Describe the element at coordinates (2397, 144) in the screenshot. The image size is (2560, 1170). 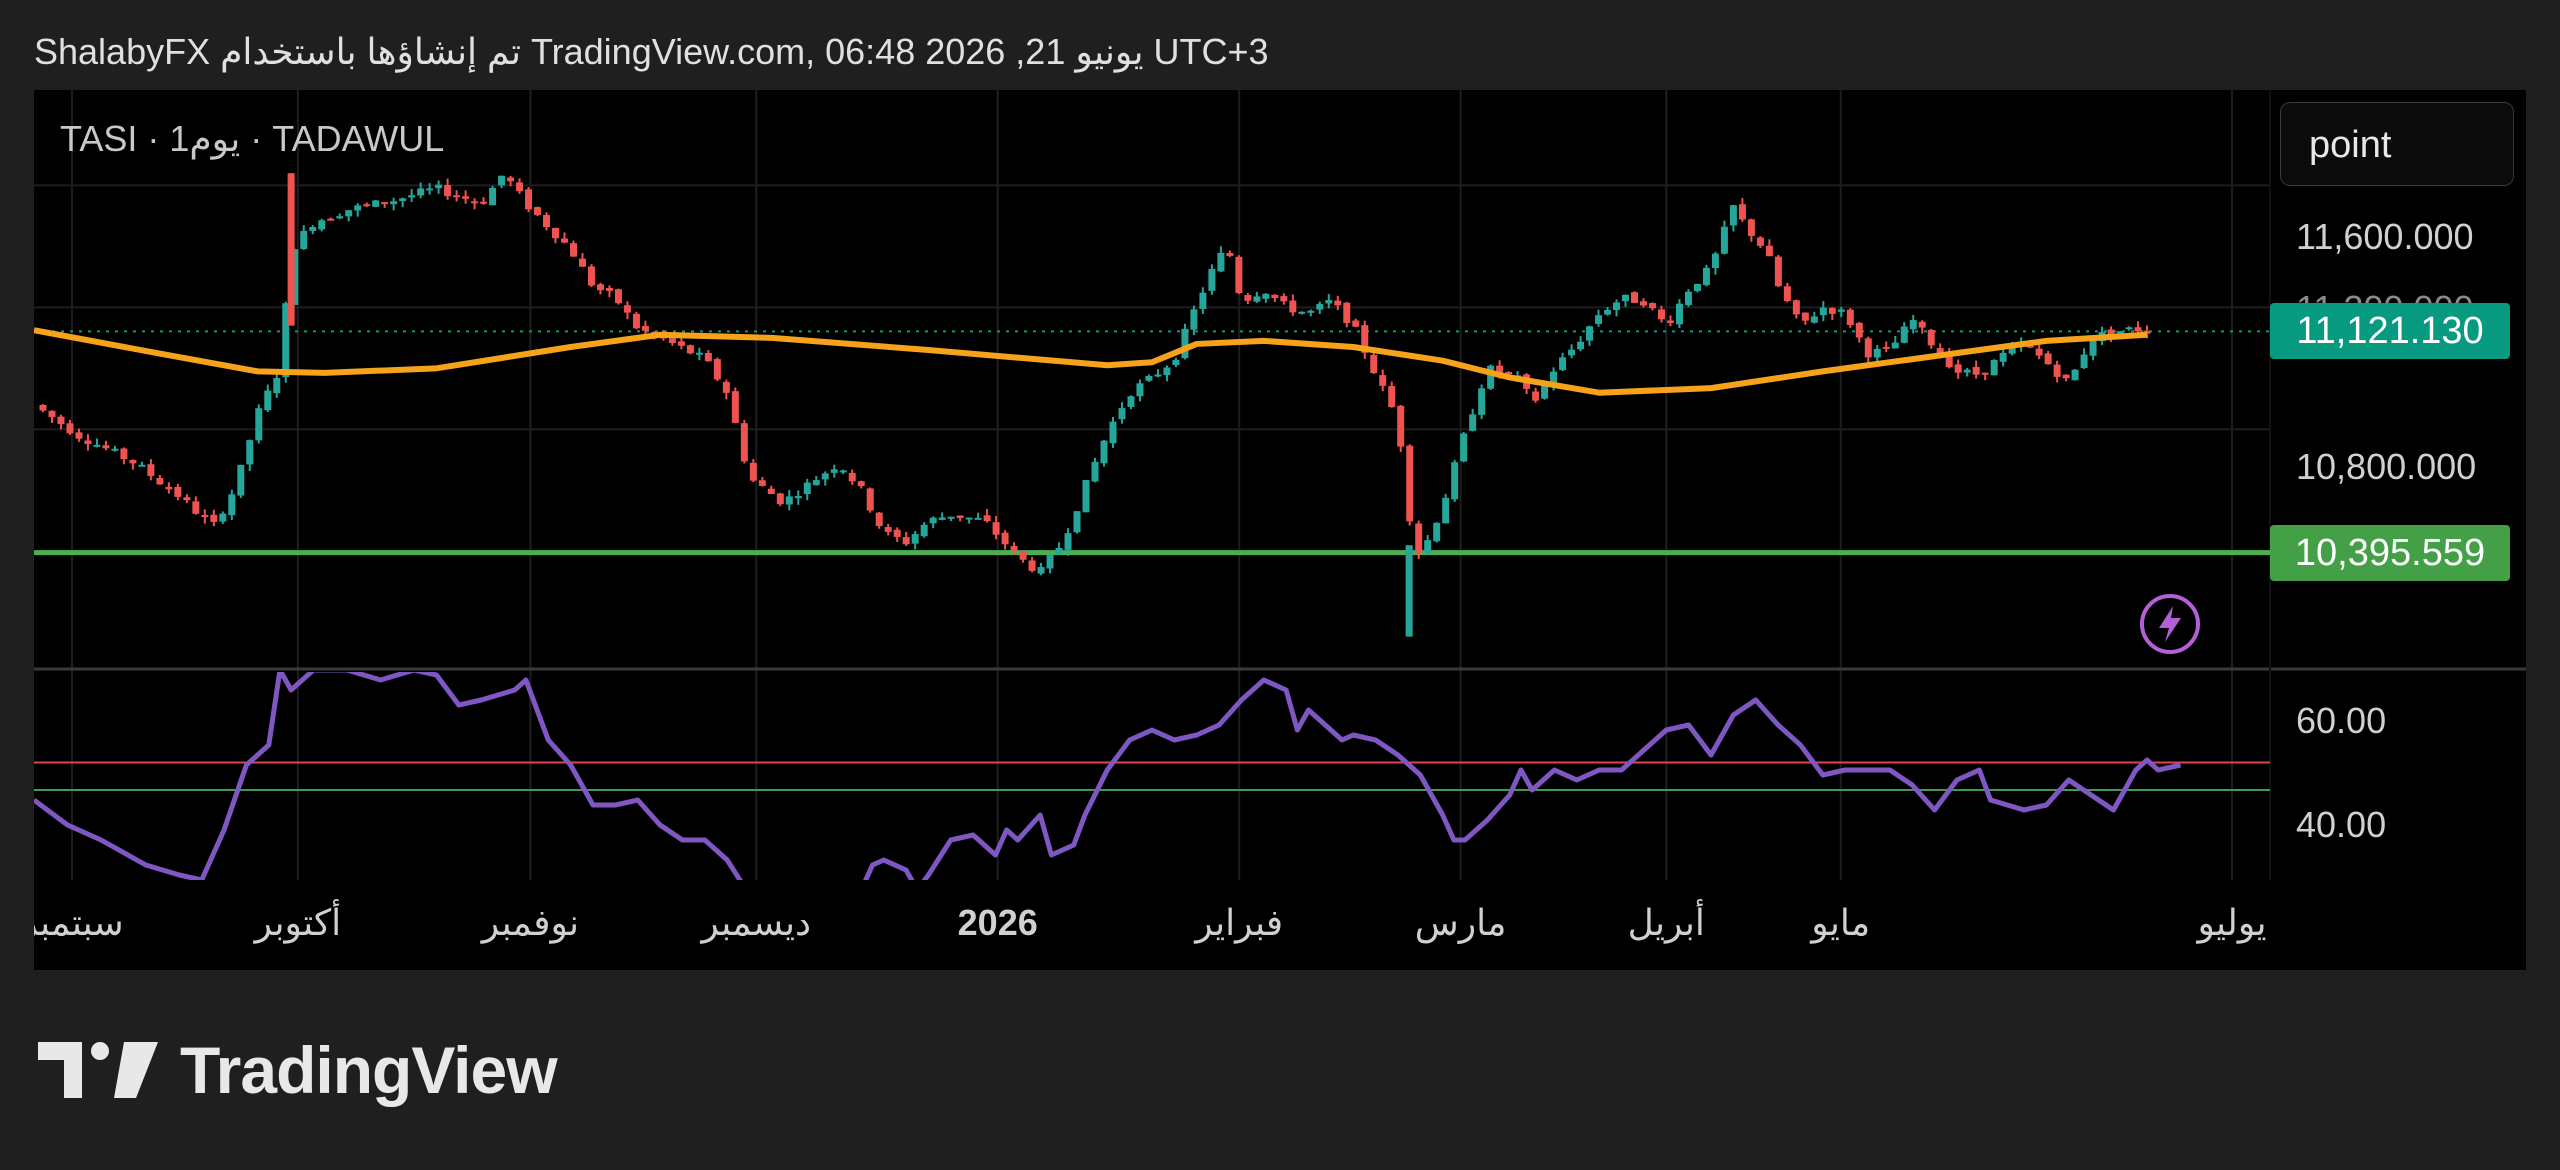
I see `point-mode-button: point` at that location.